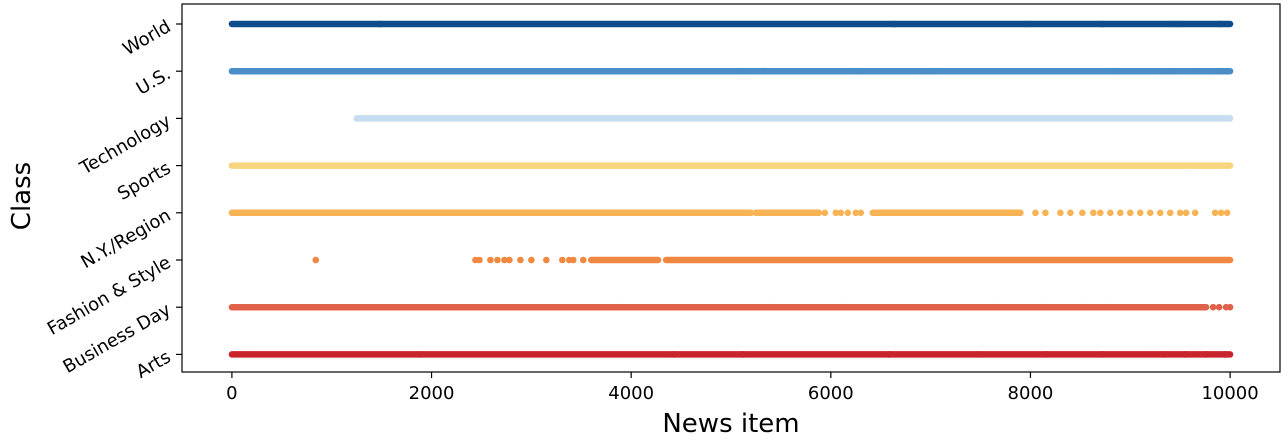  Describe the element at coordinates (731, 307) in the screenshot. I see `series-business-day` at that location.